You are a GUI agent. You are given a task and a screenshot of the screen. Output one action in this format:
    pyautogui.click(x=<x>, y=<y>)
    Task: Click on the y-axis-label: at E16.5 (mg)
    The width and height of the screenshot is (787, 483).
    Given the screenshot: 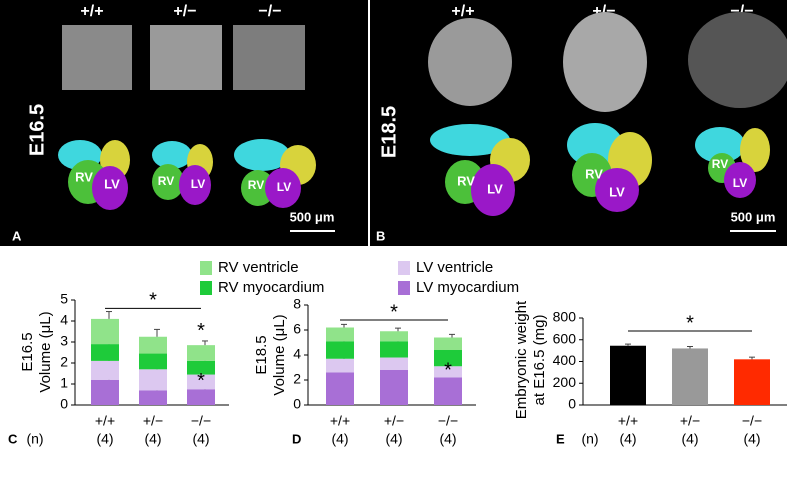 What is the action you would take?
    pyautogui.click(x=539, y=360)
    